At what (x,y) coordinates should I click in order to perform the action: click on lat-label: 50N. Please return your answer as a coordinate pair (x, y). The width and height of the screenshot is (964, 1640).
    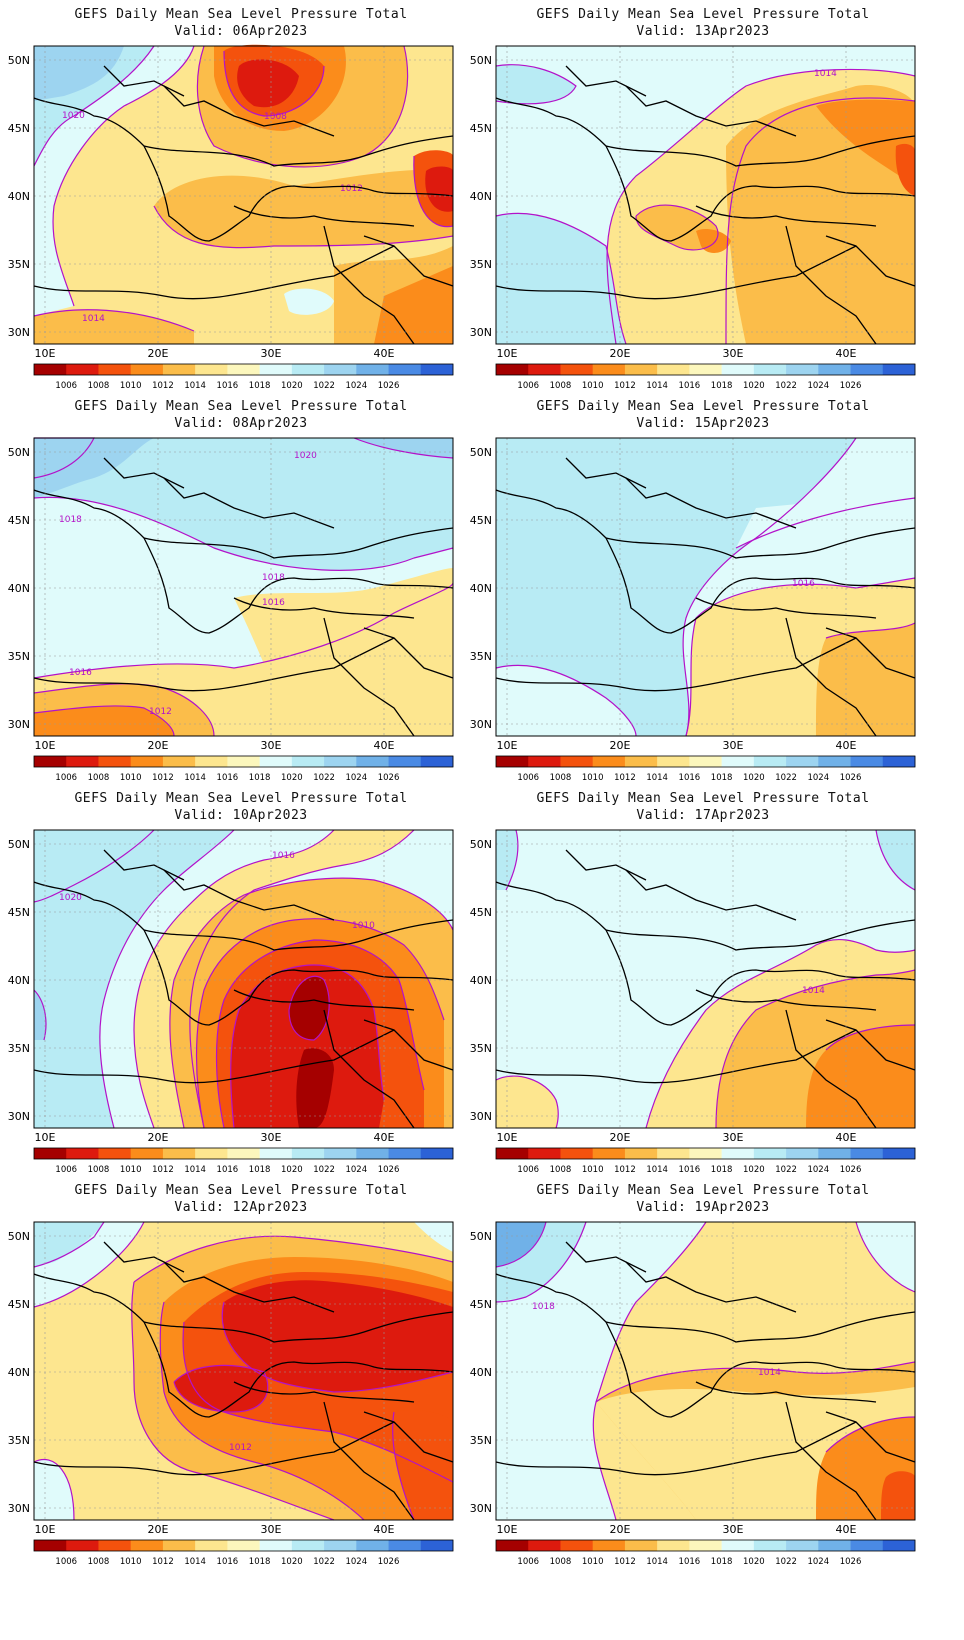
    Looking at the image, I should click on (19, 452).